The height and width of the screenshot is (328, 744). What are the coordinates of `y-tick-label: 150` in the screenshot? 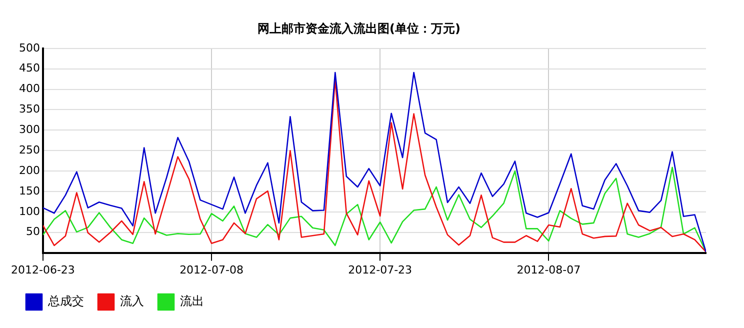 It's located at (29, 191).